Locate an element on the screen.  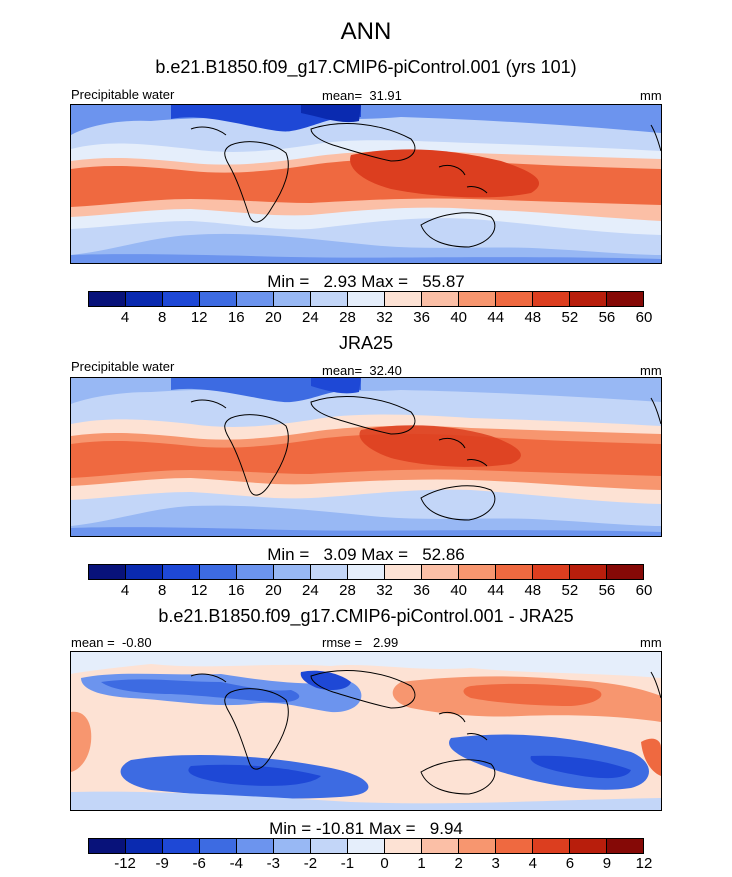
panel1-minmax: Min = 2.93 Max = 55.87 is located at coordinates (366, 281).